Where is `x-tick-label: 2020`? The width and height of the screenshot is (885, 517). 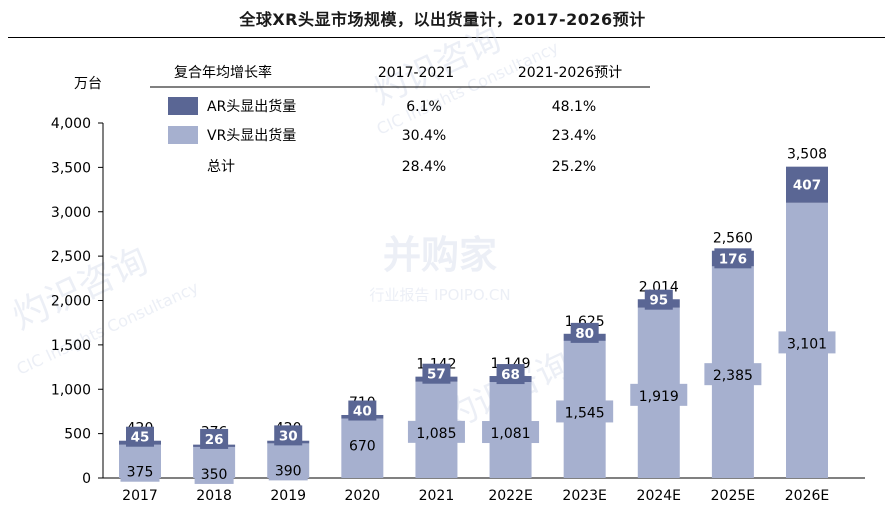
x-tick-label: 2020 is located at coordinates (363, 496).